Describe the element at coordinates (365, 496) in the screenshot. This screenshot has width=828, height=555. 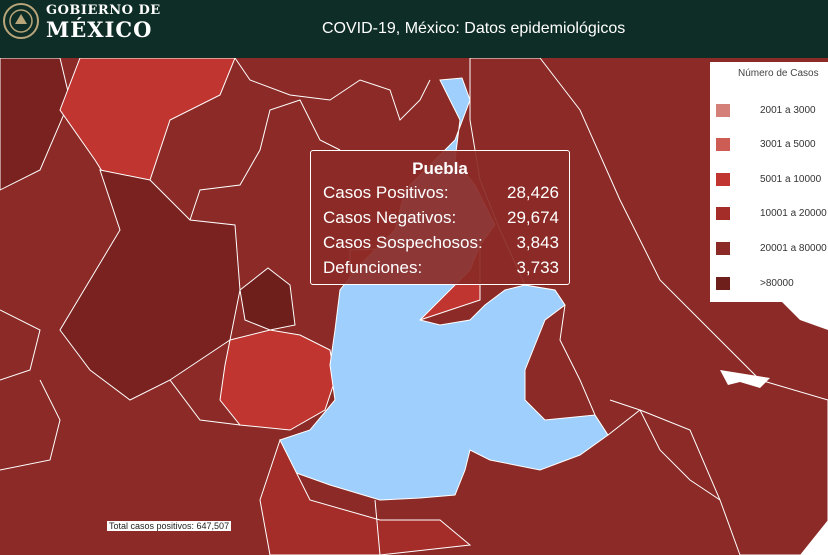
I see `region-south` at that location.